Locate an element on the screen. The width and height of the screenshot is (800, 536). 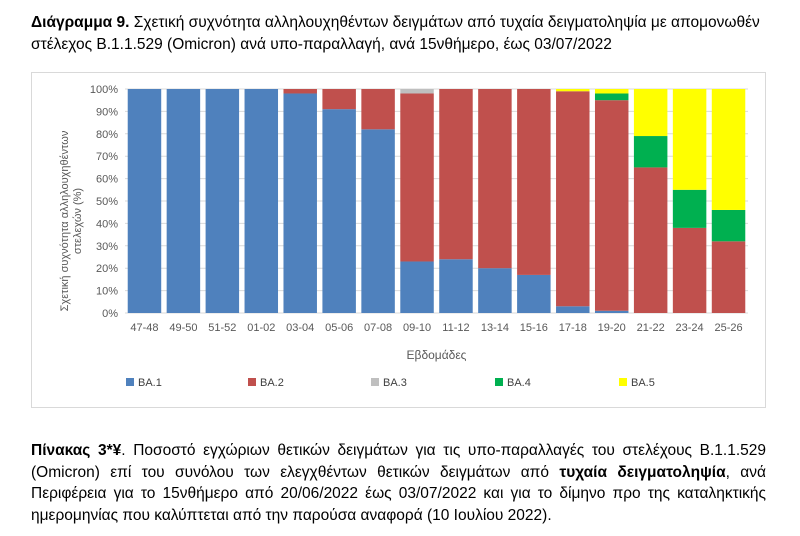
y-tick-label: 100% is located at coordinates (104, 90).